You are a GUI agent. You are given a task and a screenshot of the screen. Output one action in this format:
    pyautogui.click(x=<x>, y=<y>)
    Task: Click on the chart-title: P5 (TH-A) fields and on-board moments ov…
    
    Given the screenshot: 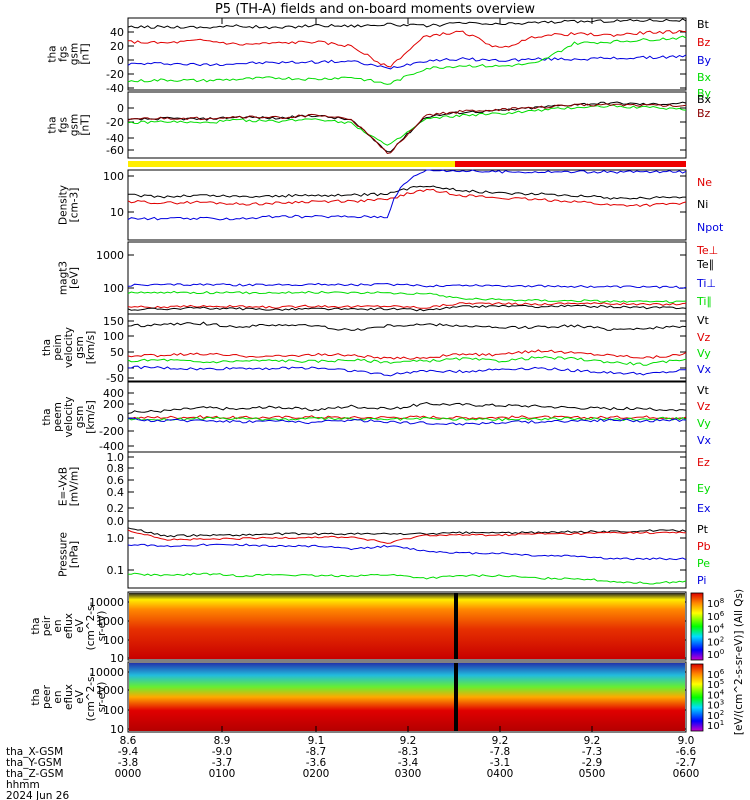 What is the action you would take?
    pyautogui.click(x=375, y=9)
    